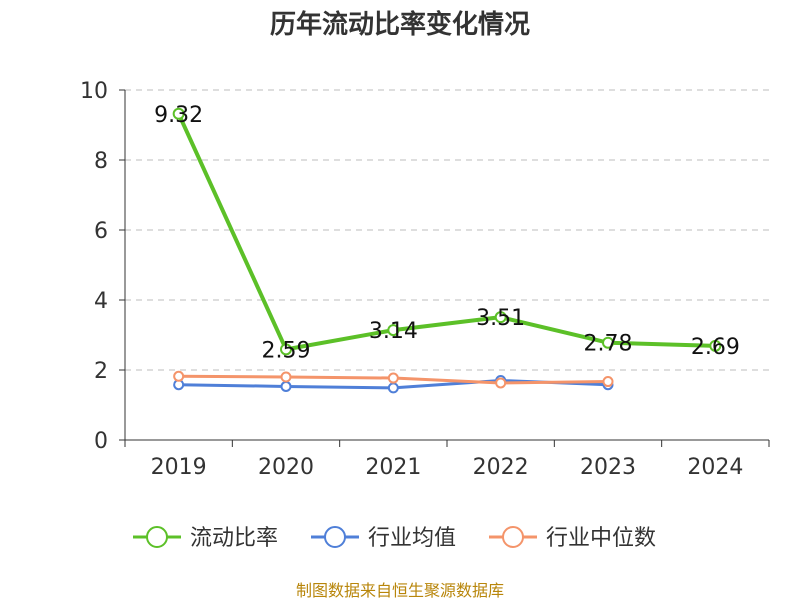 This screenshot has height=600, width=800. I want to click on data-label: 2.59, so click(286, 350).